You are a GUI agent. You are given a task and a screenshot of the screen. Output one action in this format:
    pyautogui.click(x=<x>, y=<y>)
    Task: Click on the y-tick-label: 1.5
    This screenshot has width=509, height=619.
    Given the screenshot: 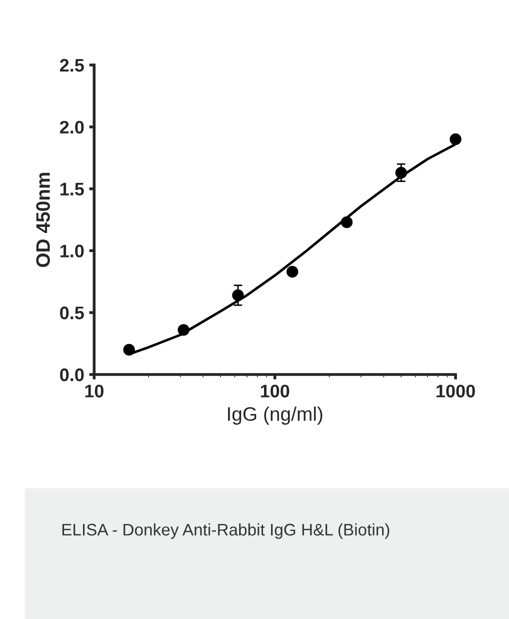 What is the action you would take?
    pyautogui.click(x=72, y=189)
    